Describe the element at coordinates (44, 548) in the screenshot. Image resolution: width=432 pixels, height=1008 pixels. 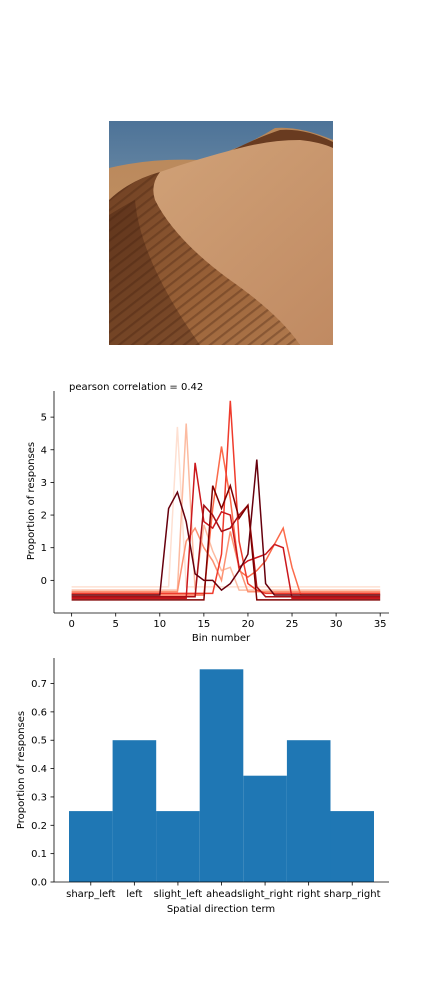
I see `y-tick-label: 1` at that location.